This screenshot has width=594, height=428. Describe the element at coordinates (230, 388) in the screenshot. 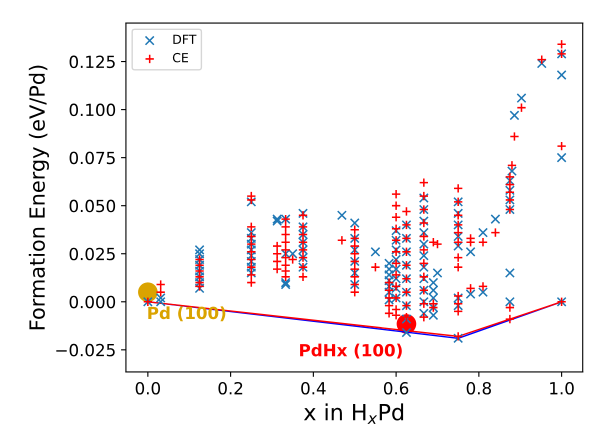

I see `x-tick-label: 0.2` at that location.